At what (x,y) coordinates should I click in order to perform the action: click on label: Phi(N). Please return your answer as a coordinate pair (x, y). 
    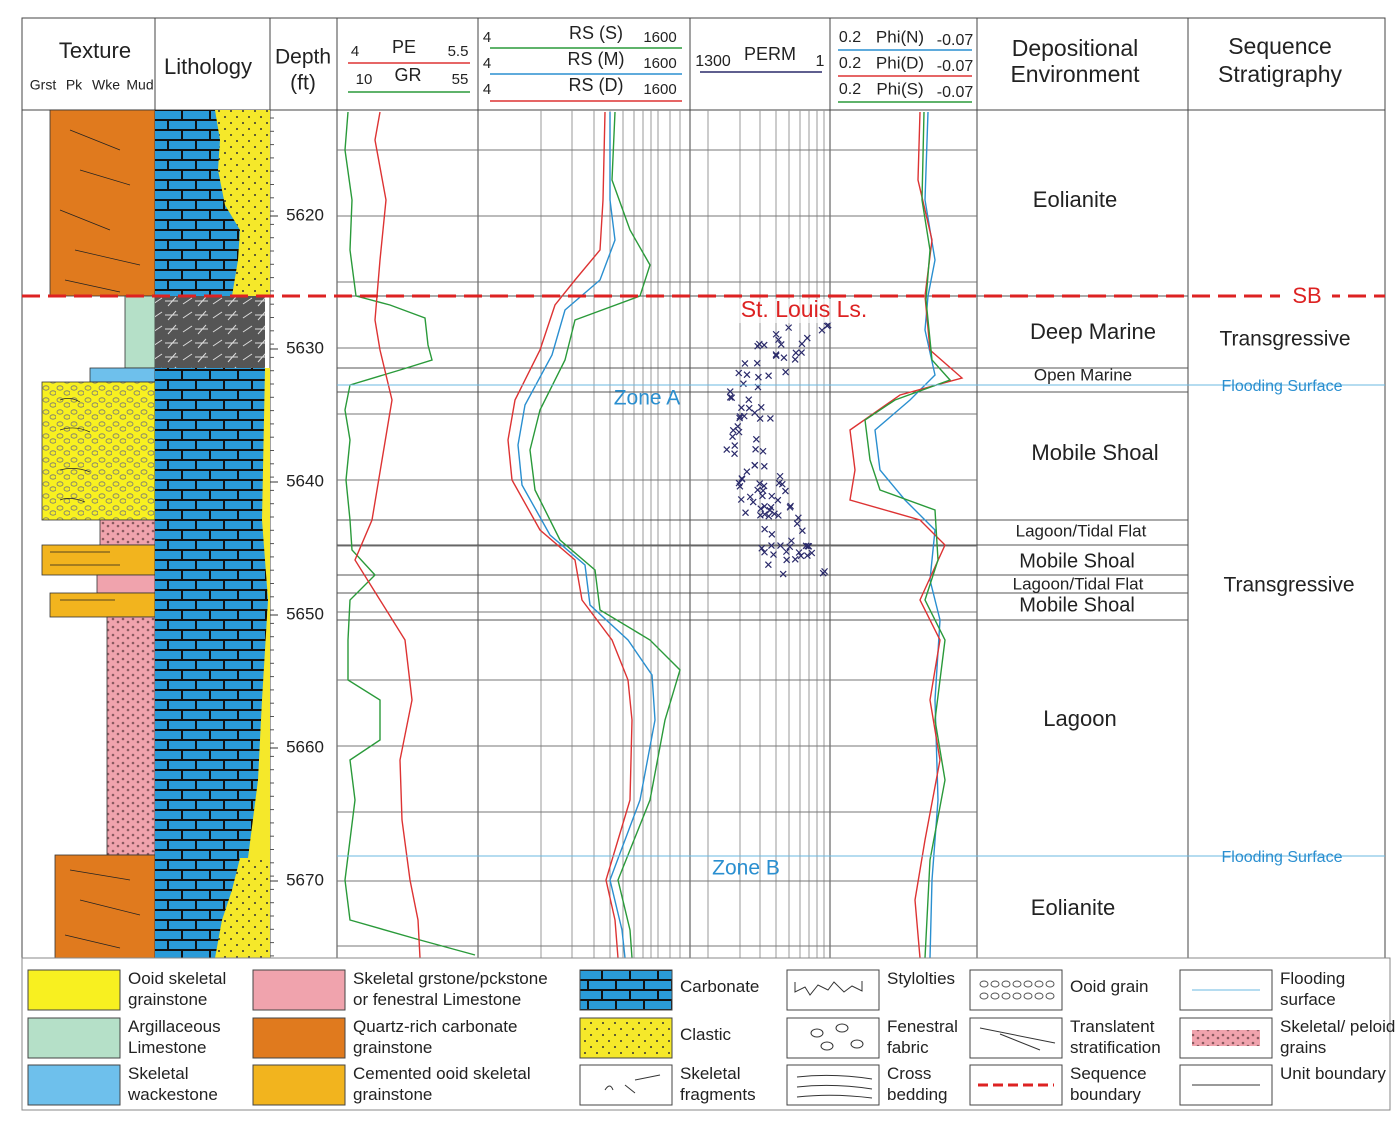
    Looking at the image, I should click on (900, 36).